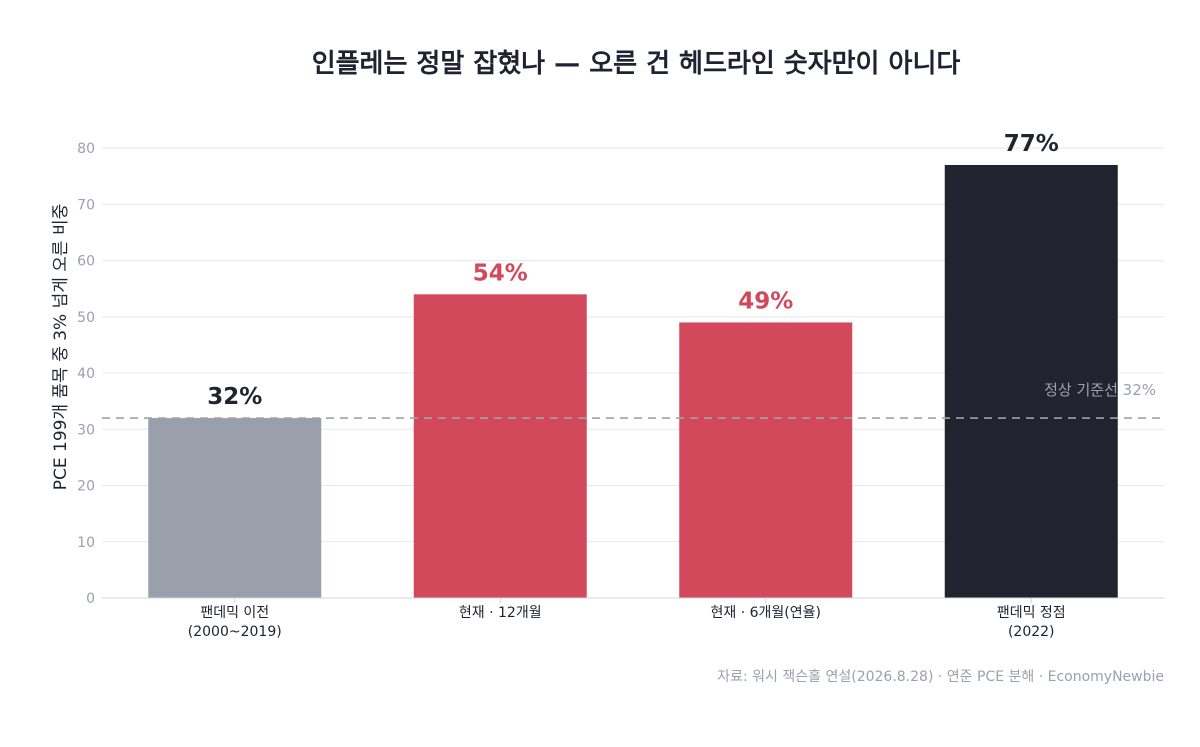 This screenshot has height=747, width=1200. I want to click on x-tick-label: (2000~2019), so click(235, 632).